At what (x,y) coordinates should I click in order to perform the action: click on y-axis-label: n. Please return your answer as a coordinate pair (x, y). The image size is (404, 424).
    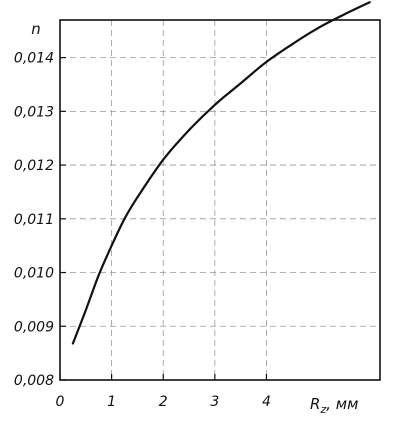
    Looking at the image, I should click on (36, 29).